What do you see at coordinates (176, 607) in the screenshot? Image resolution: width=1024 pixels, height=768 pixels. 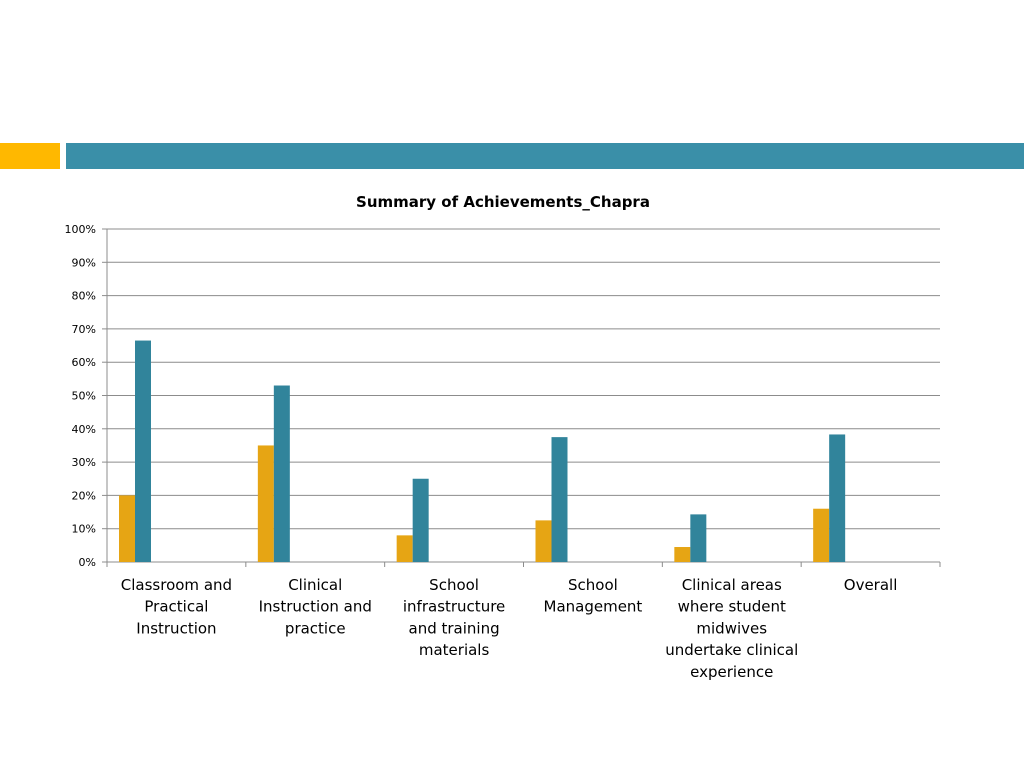 I see `x-tick-label: Practical` at bounding box center [176, 607].